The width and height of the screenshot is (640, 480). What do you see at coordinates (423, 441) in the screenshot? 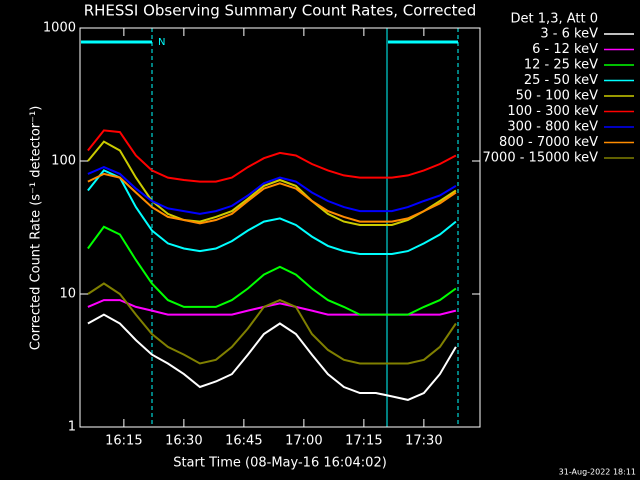
I see `x-tick-label: 17:30` at bounding box center [423, 441].